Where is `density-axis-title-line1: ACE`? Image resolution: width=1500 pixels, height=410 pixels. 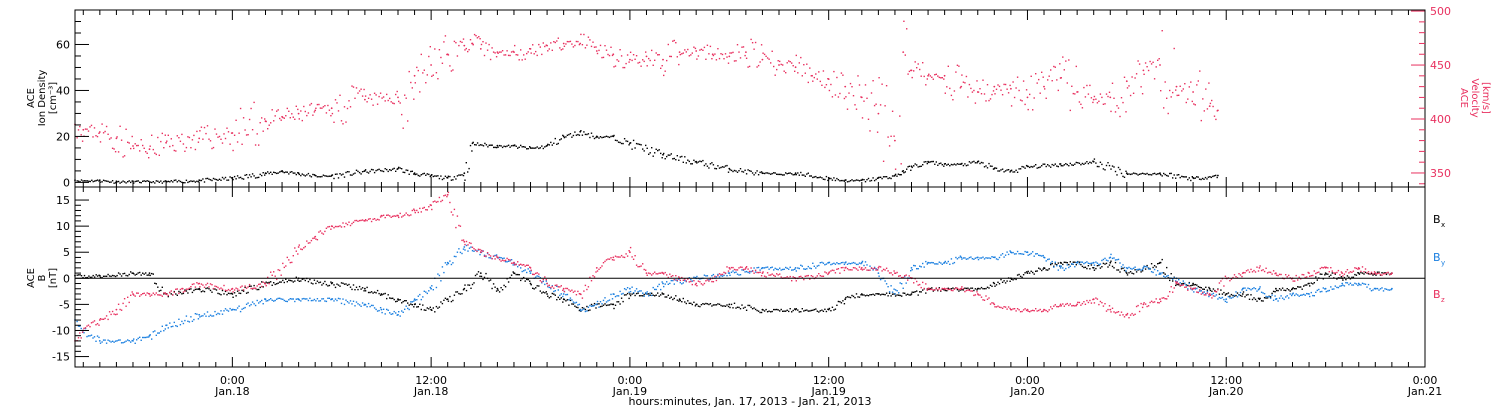 density-axis-title-line1: ACE is located at coordinates (31, 98).